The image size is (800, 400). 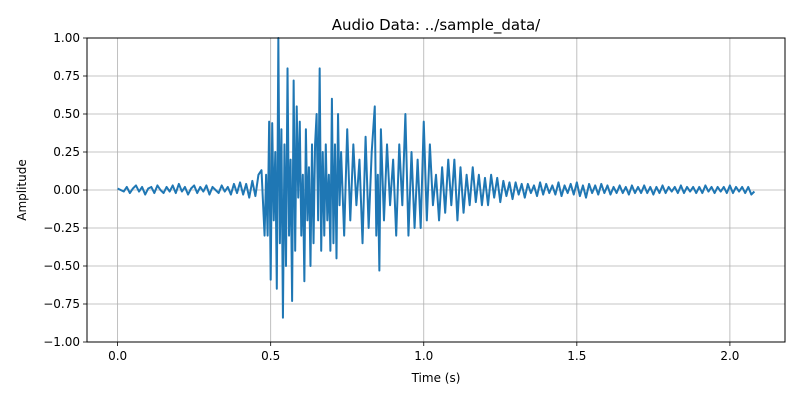 What do you see at coordinates (22, 190) in the screenshot?
I see `y-axis-title: Amplitude` at bounding box center [22, 190].